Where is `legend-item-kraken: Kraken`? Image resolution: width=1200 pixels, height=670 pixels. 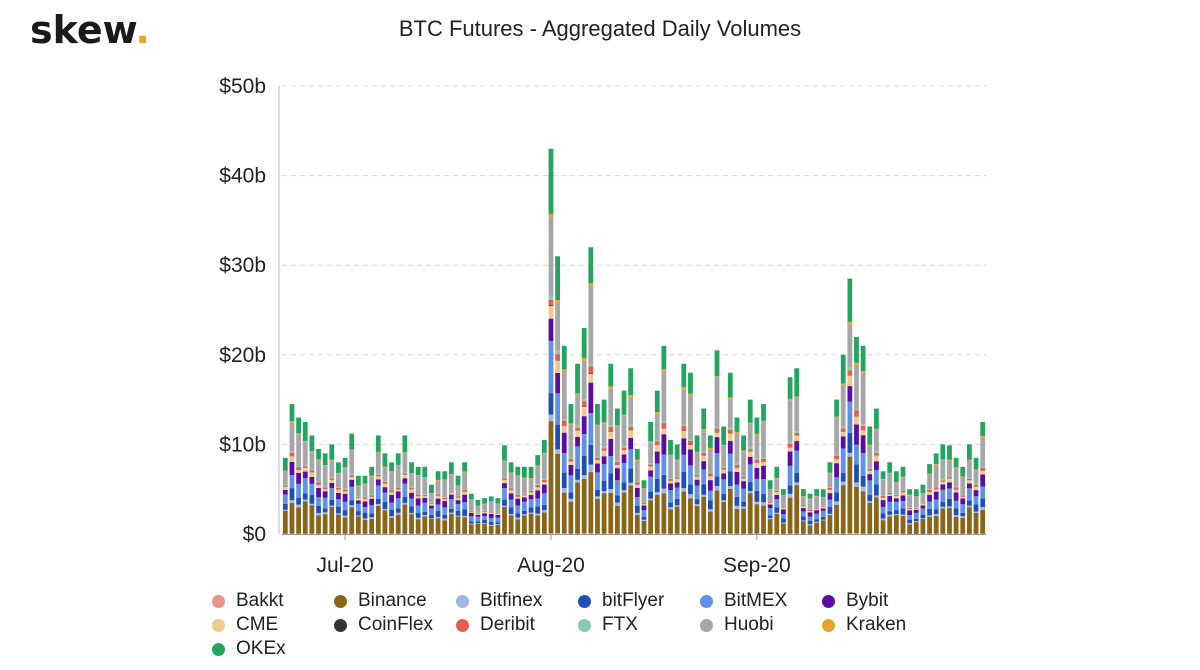 legend-item-kraken: Kraken is located at coordinates (864, 625).